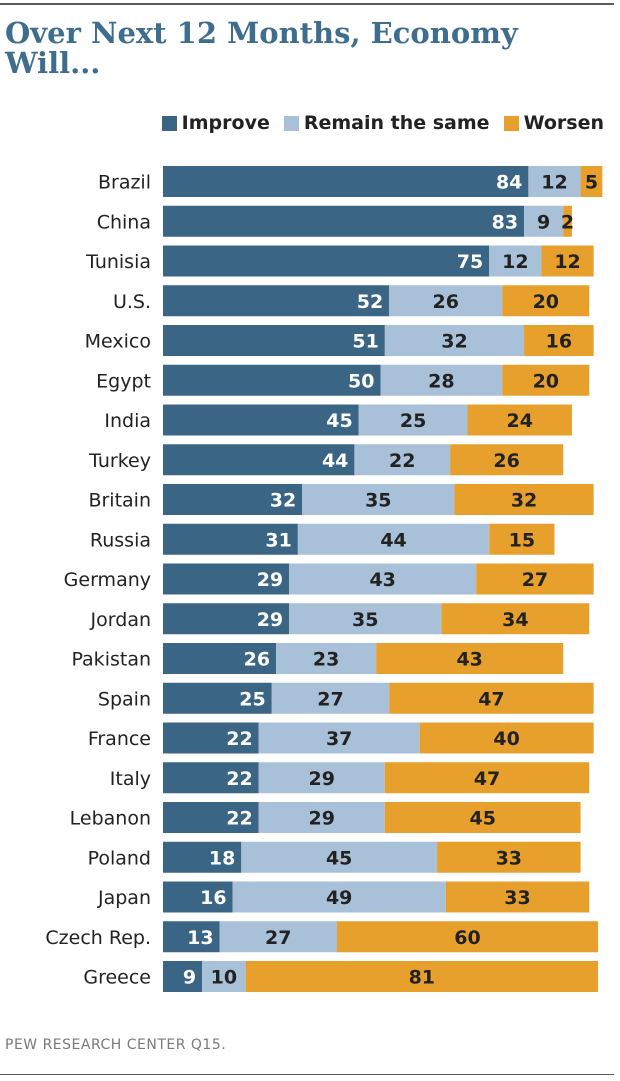 This screenshot has height=1081, width=620. What do you see at coordinates (124, 699) in the screenshot?
I see `category-label-spain: Spain` at bounding box center [124, 699].